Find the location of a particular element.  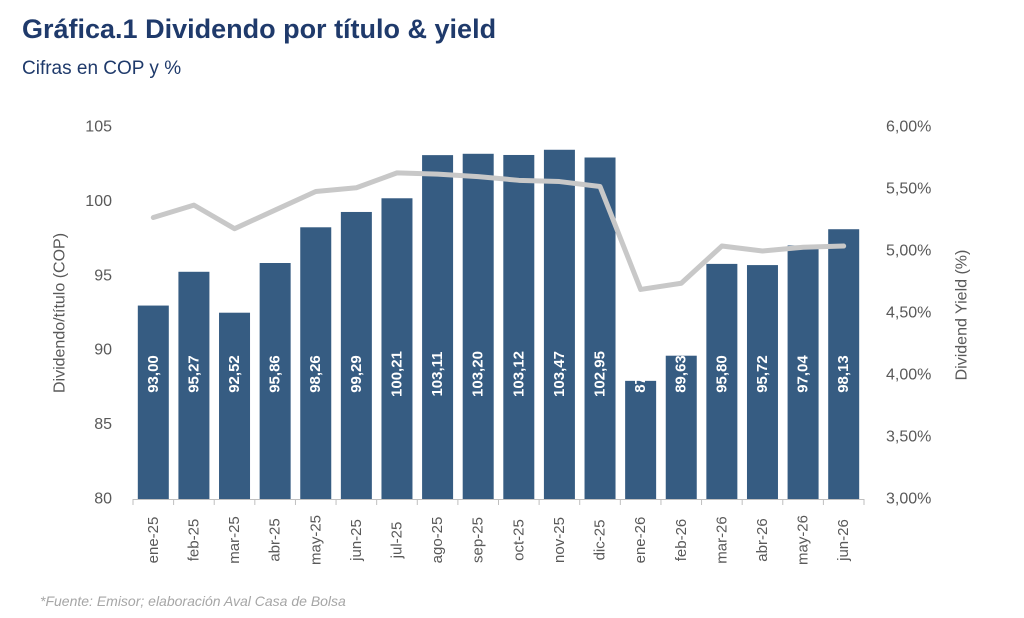

x-tick-label: jun-26 is located at coordinates (843, 540).